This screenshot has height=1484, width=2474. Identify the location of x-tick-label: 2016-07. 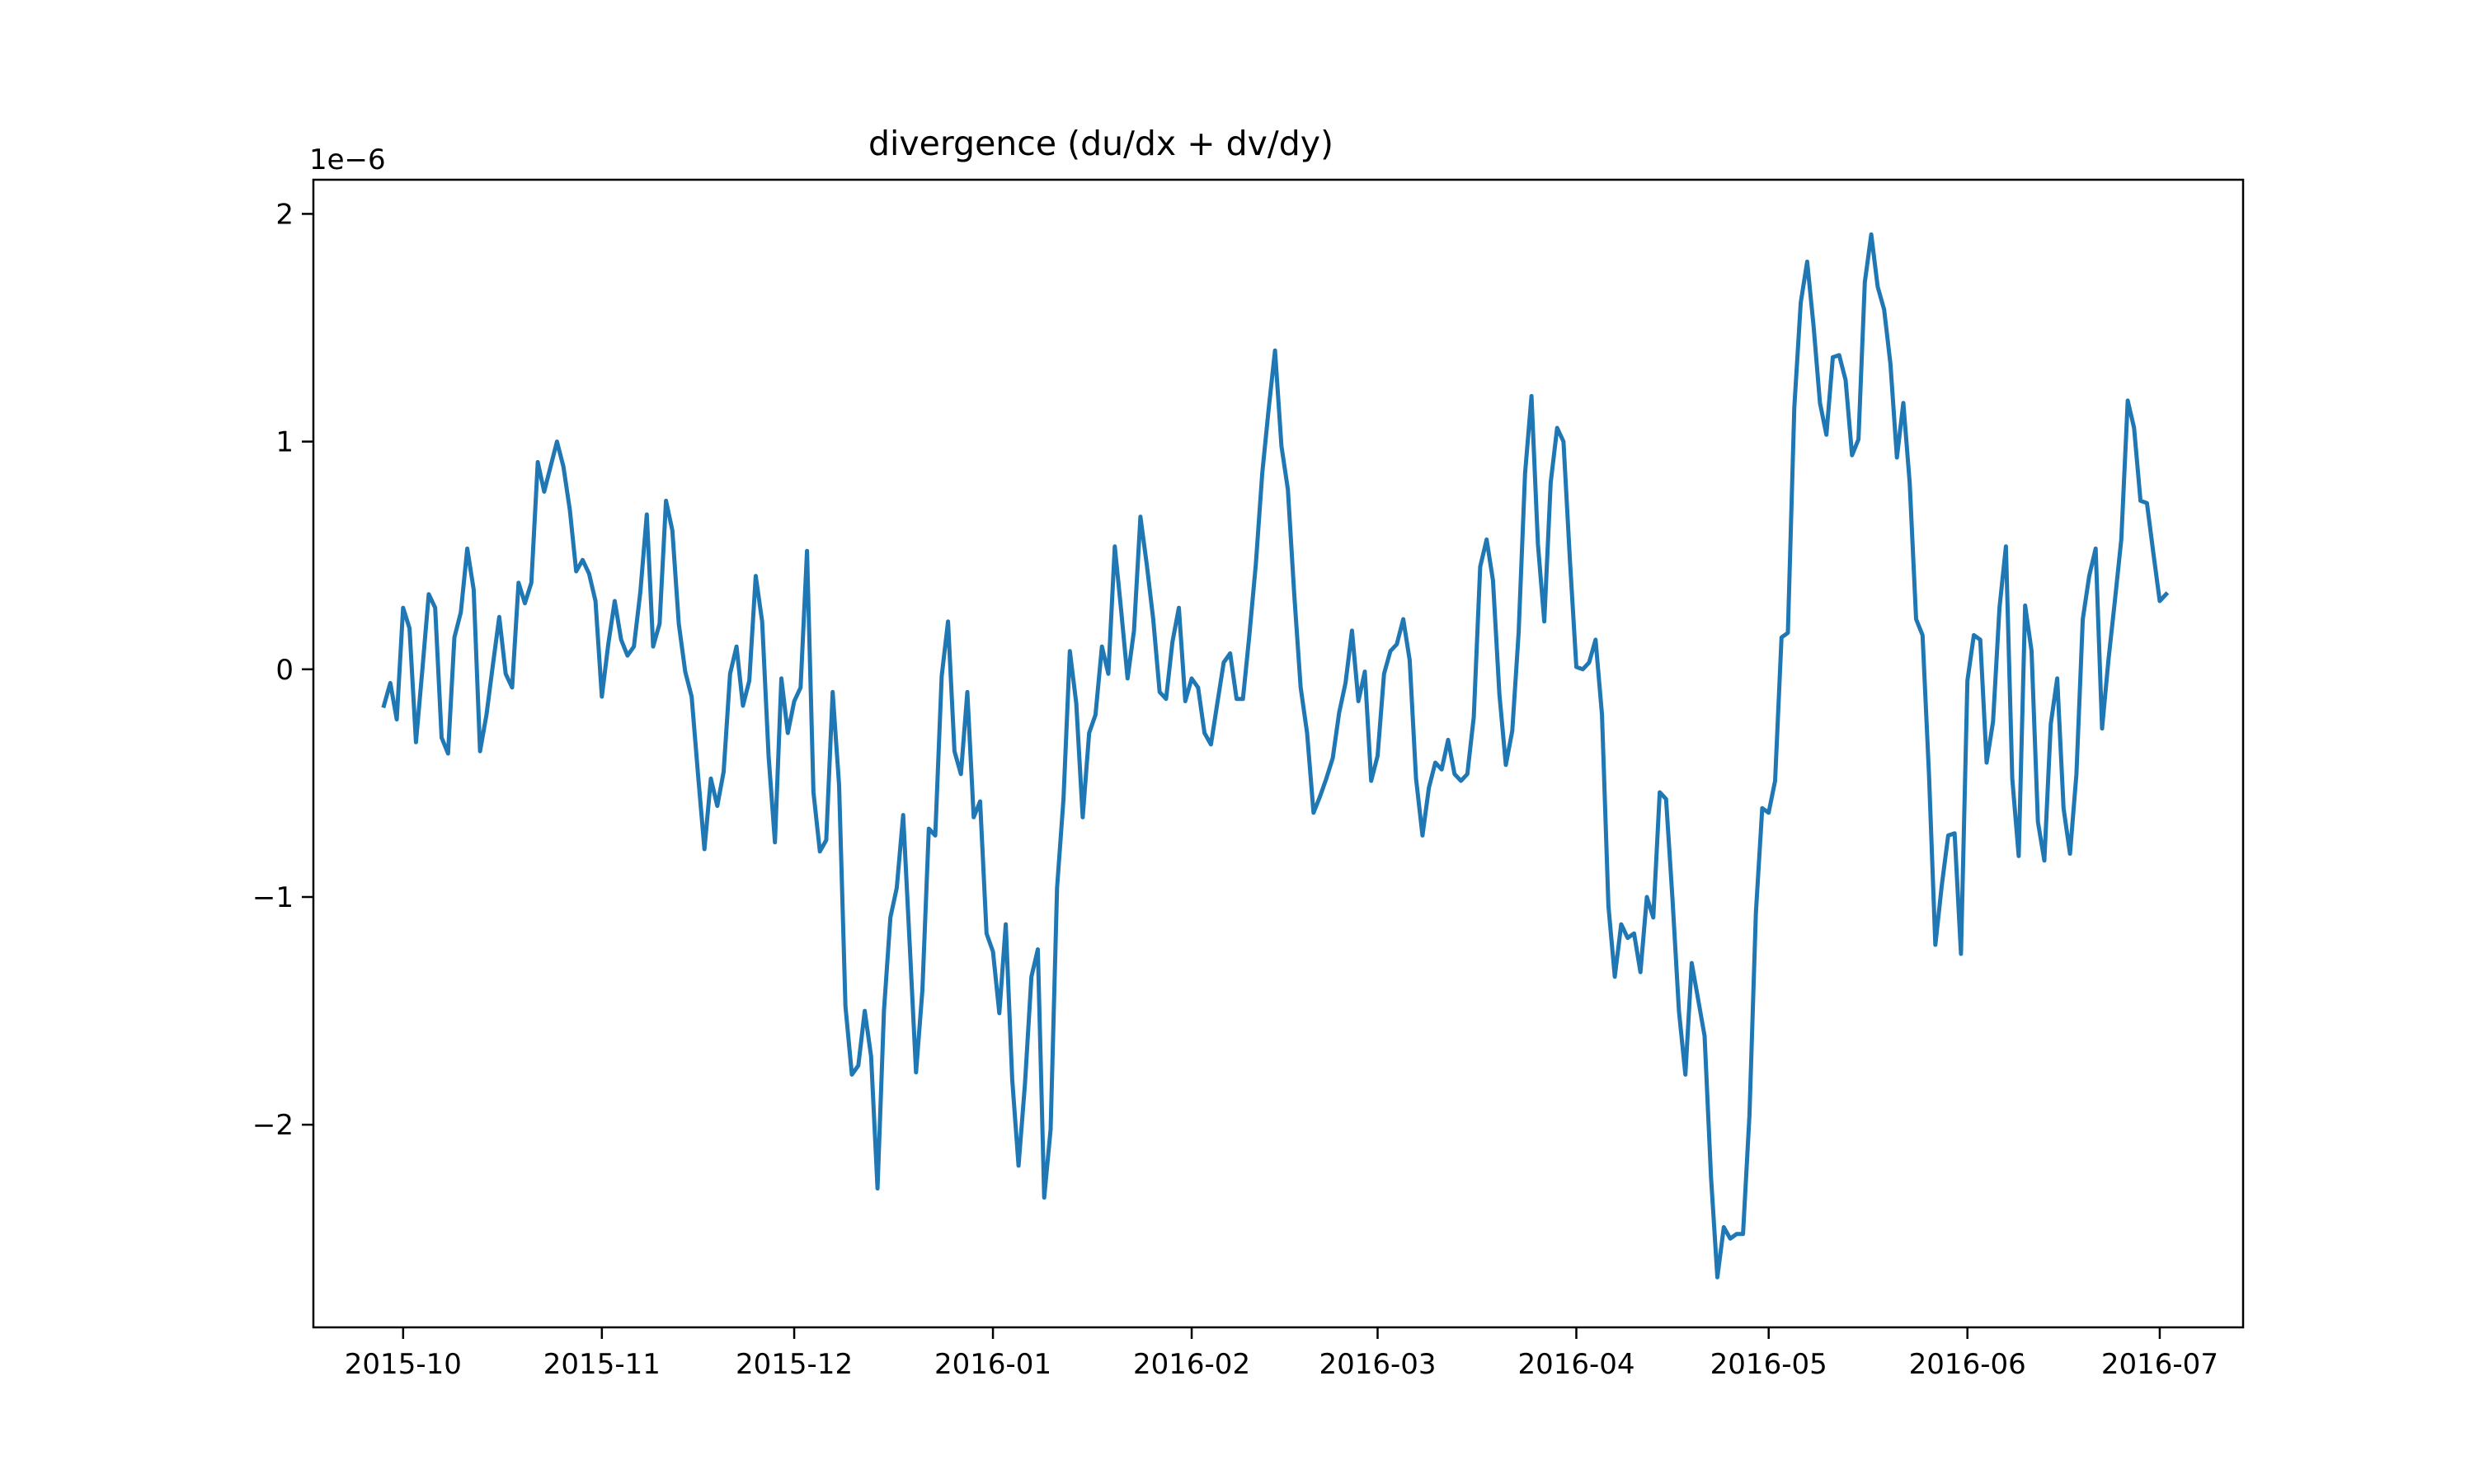
(2159, 1364).